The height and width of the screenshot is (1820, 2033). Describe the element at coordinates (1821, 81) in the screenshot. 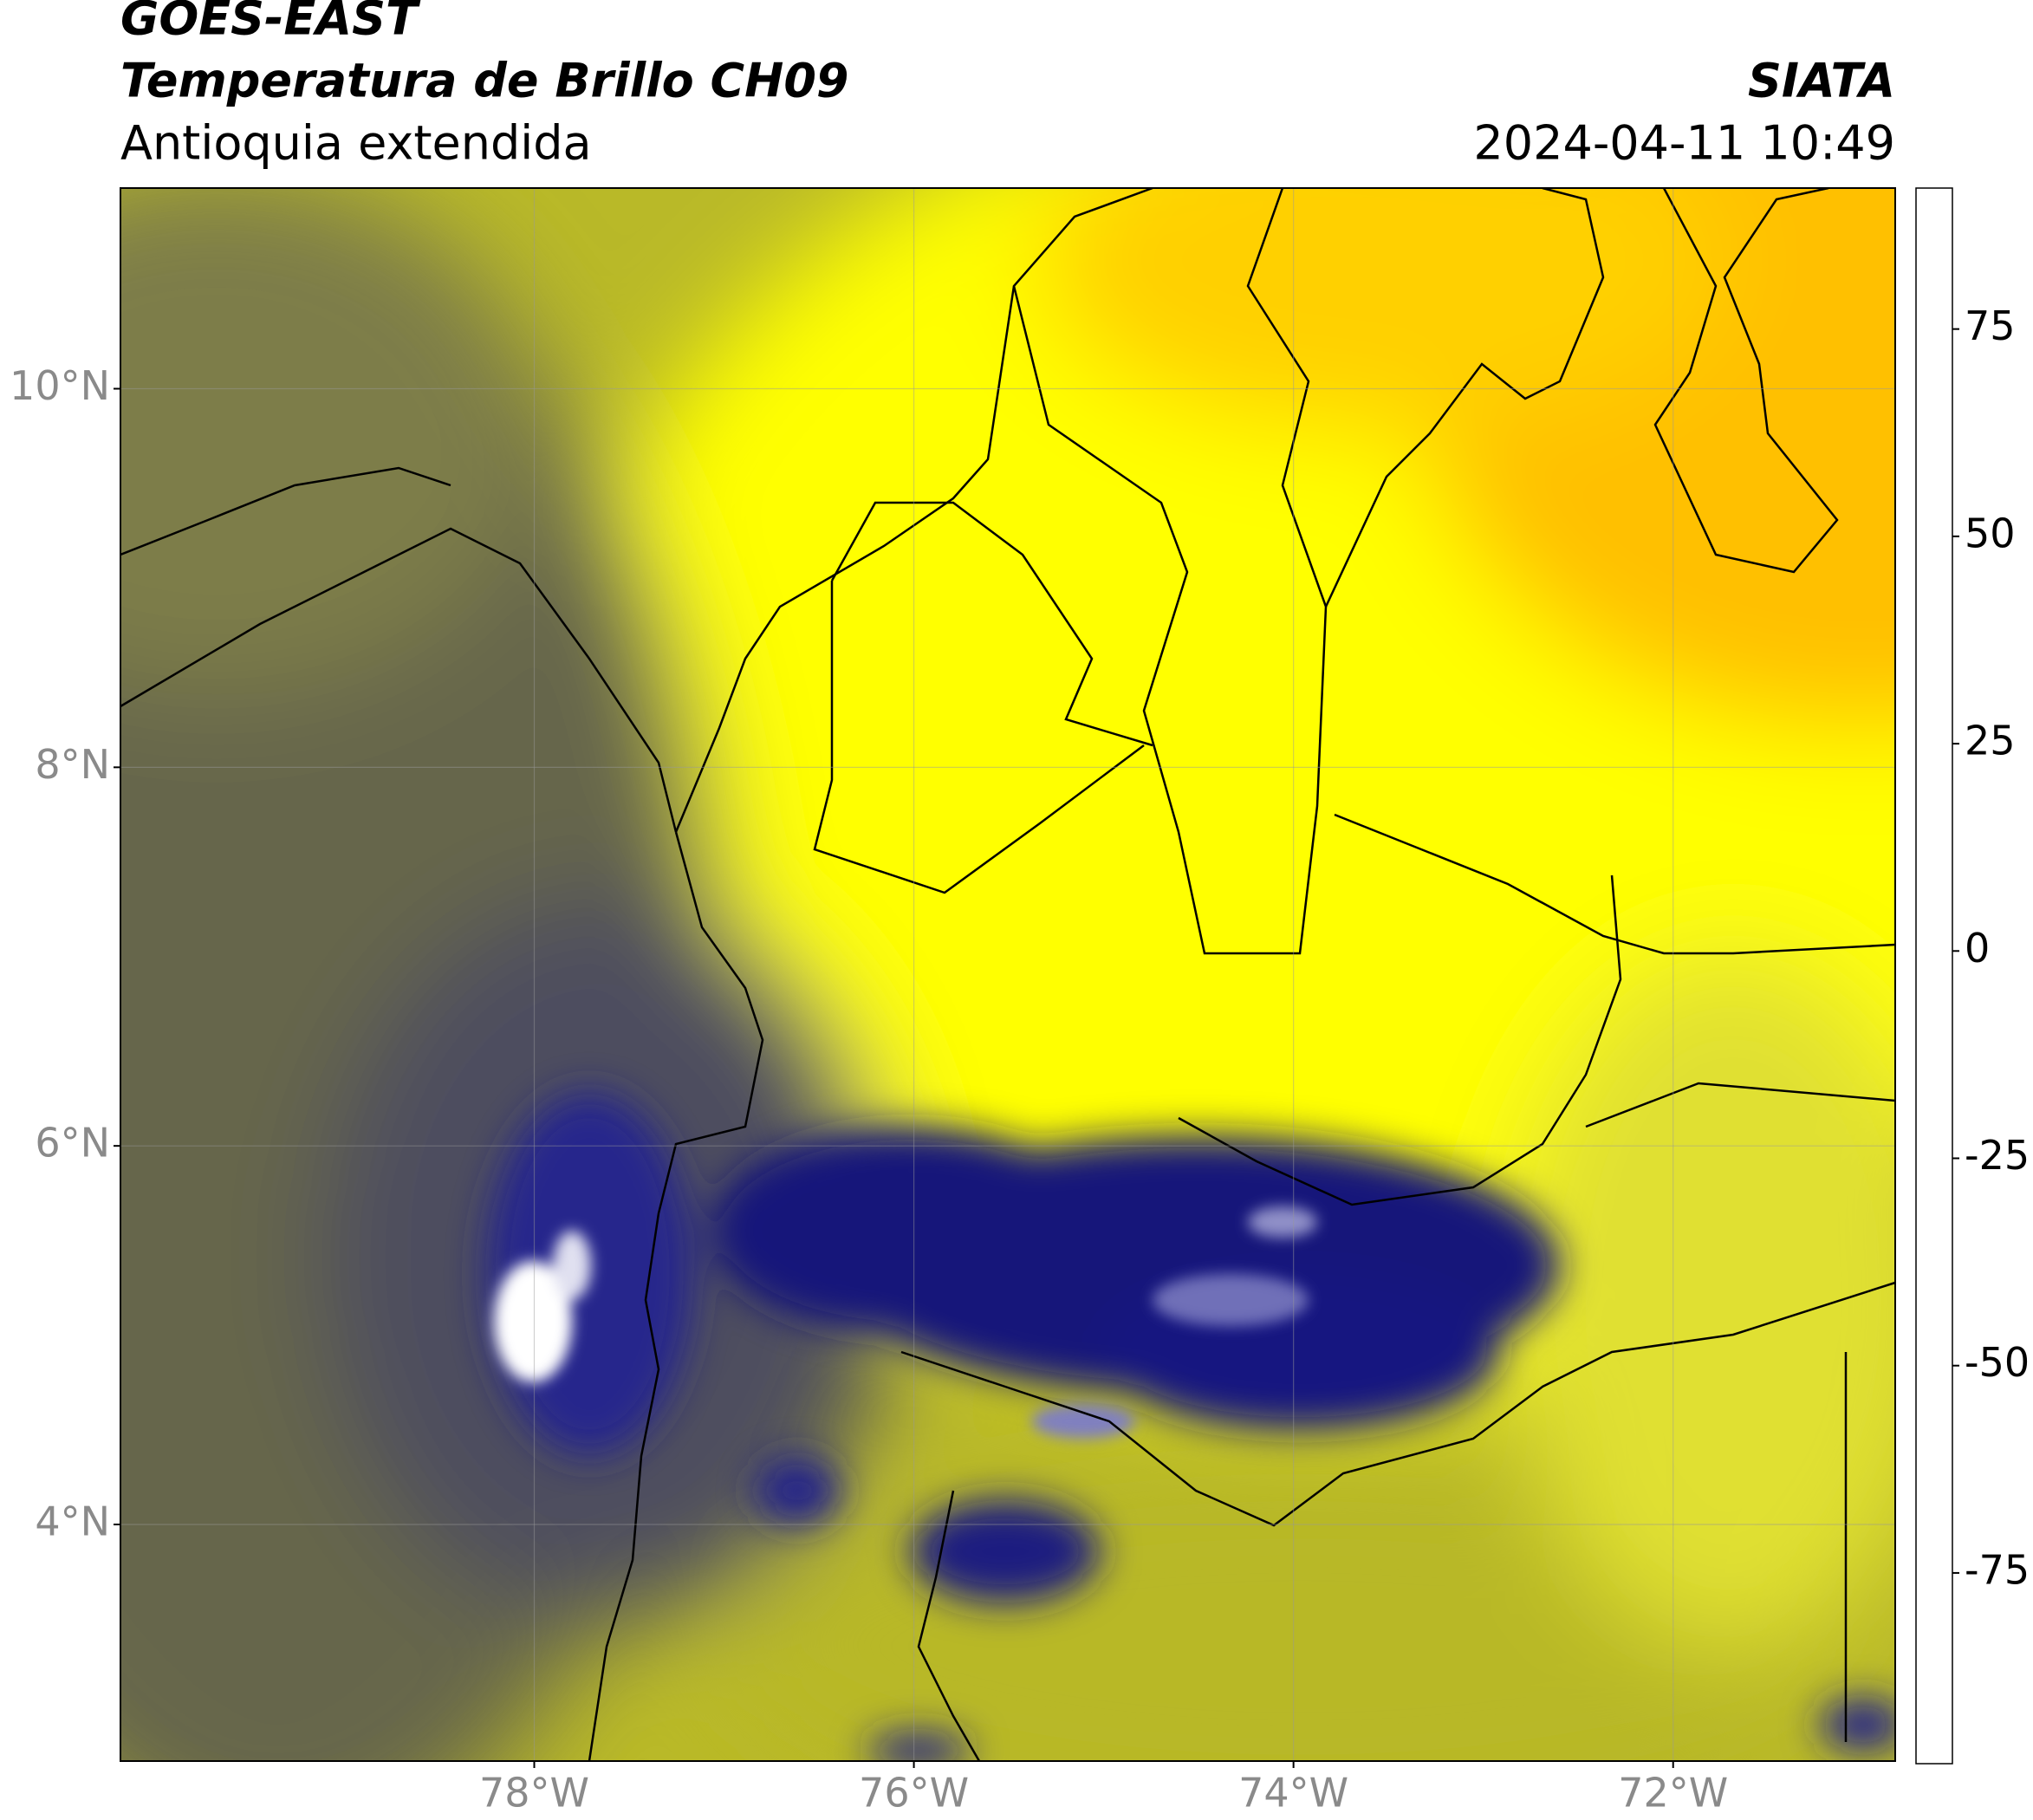

I see `source-label: SIATA` at that location.